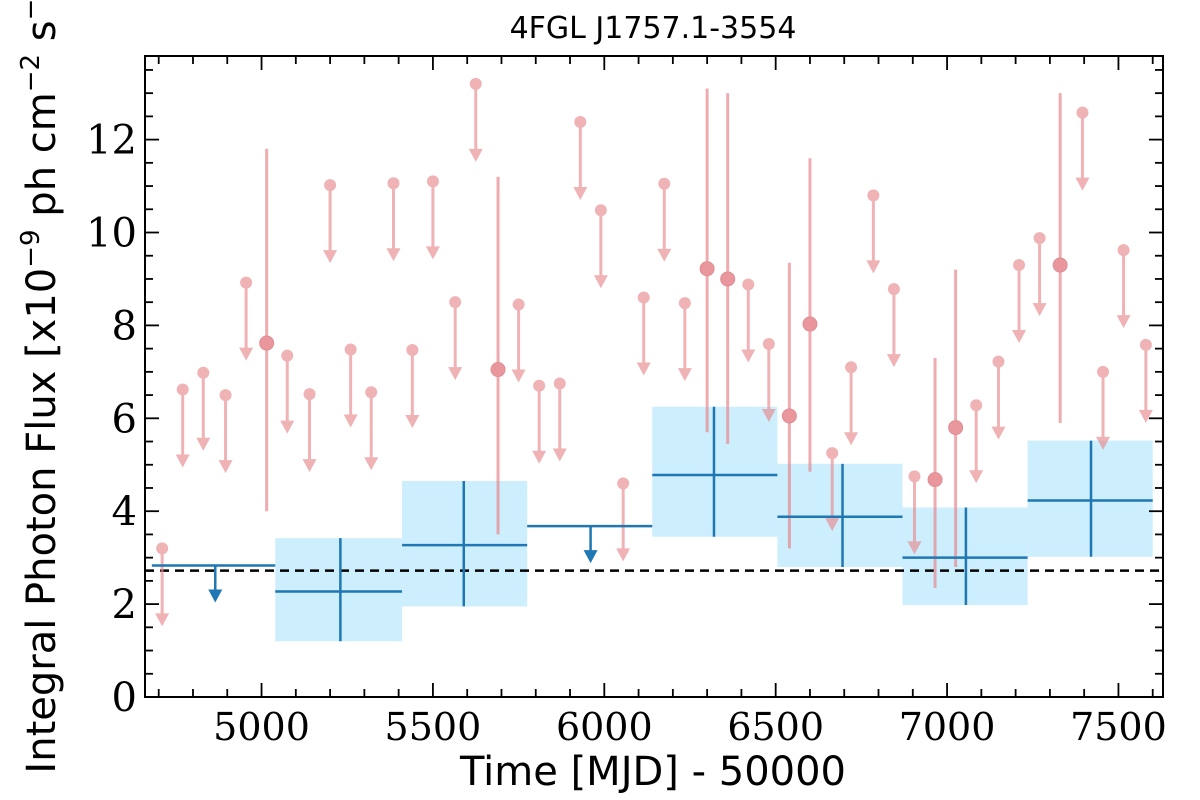  Describe the element at coordinates (124, 698) in the screenshot. I see `y-tick-label: 0` at that location.